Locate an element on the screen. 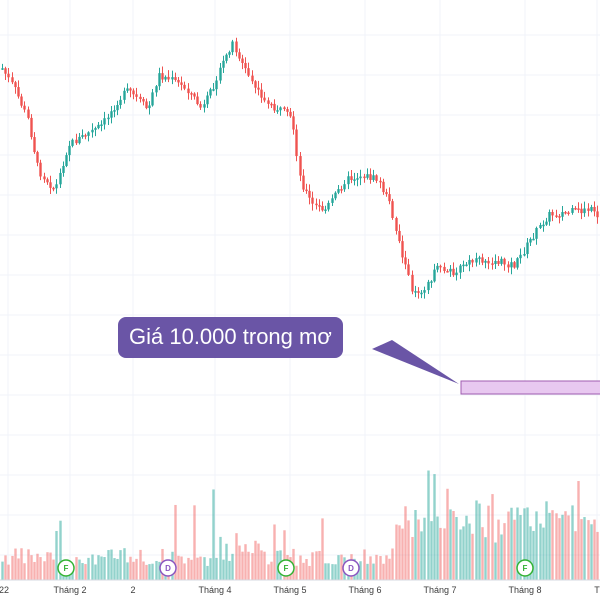 The image size is (600, 600). callout-pointer-shape is located at coordinates (415, 362).